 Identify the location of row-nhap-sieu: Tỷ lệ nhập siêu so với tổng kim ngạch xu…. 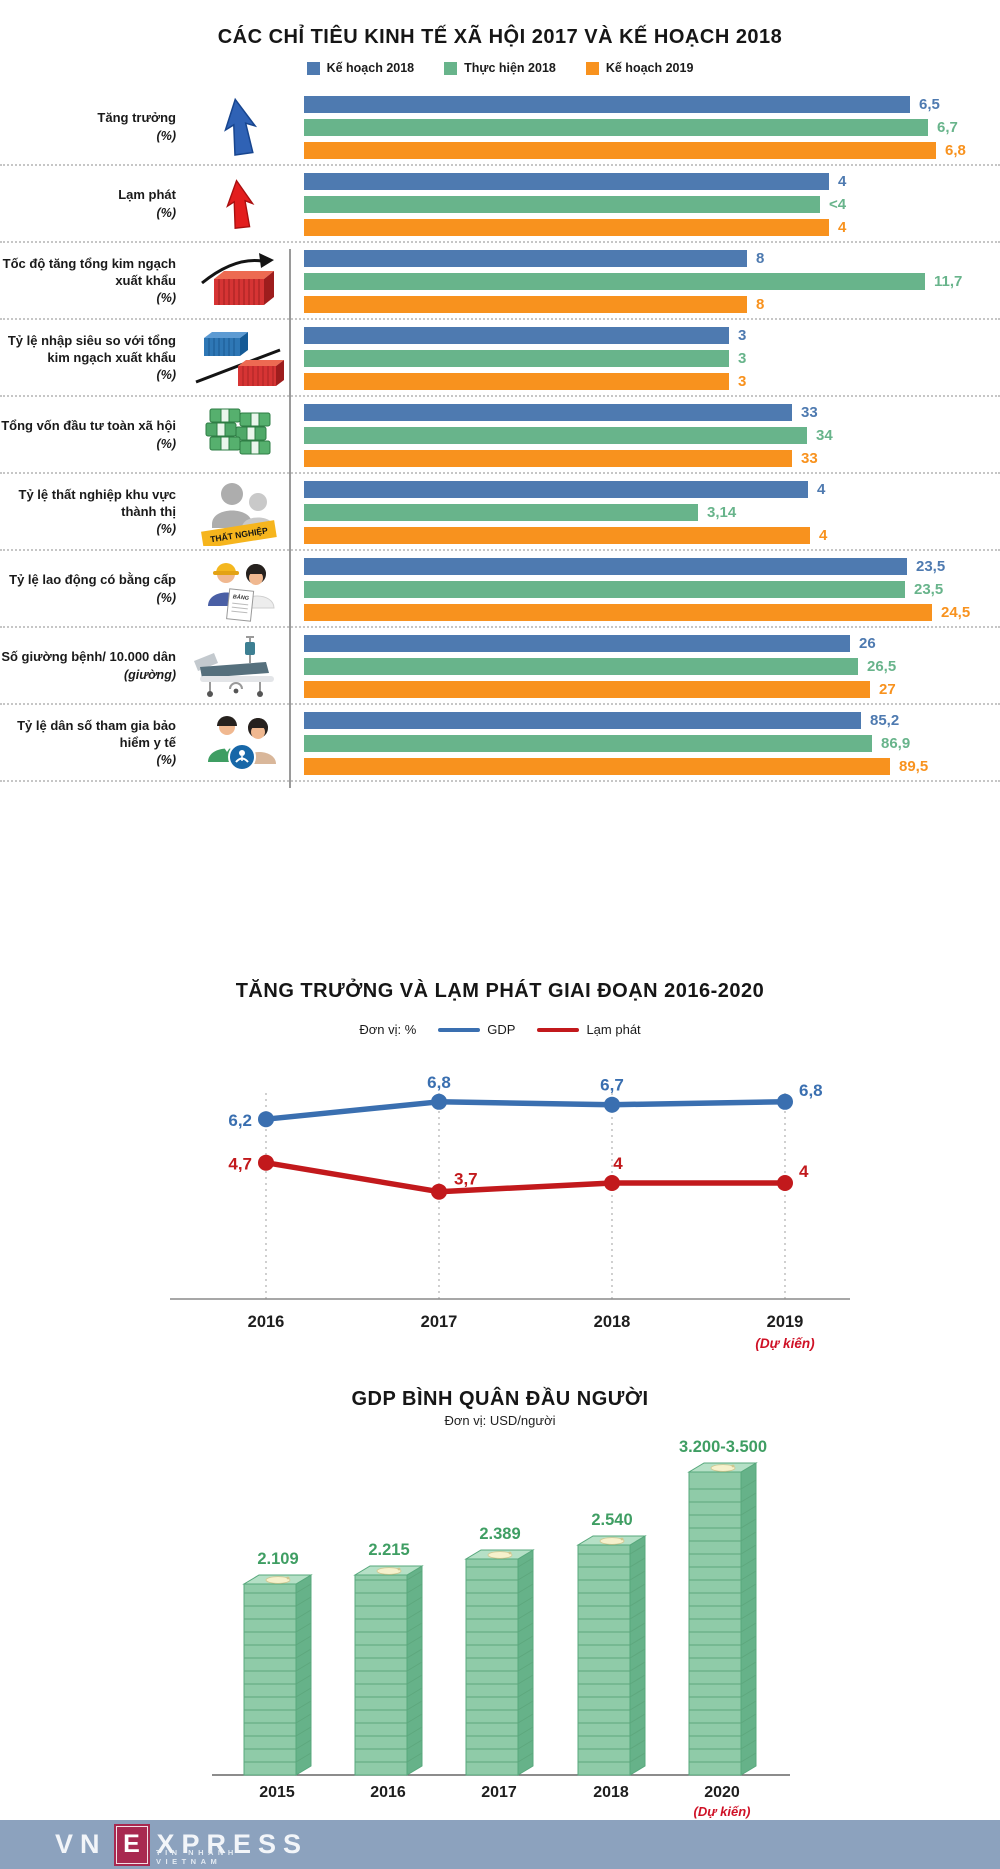
(500, 358).